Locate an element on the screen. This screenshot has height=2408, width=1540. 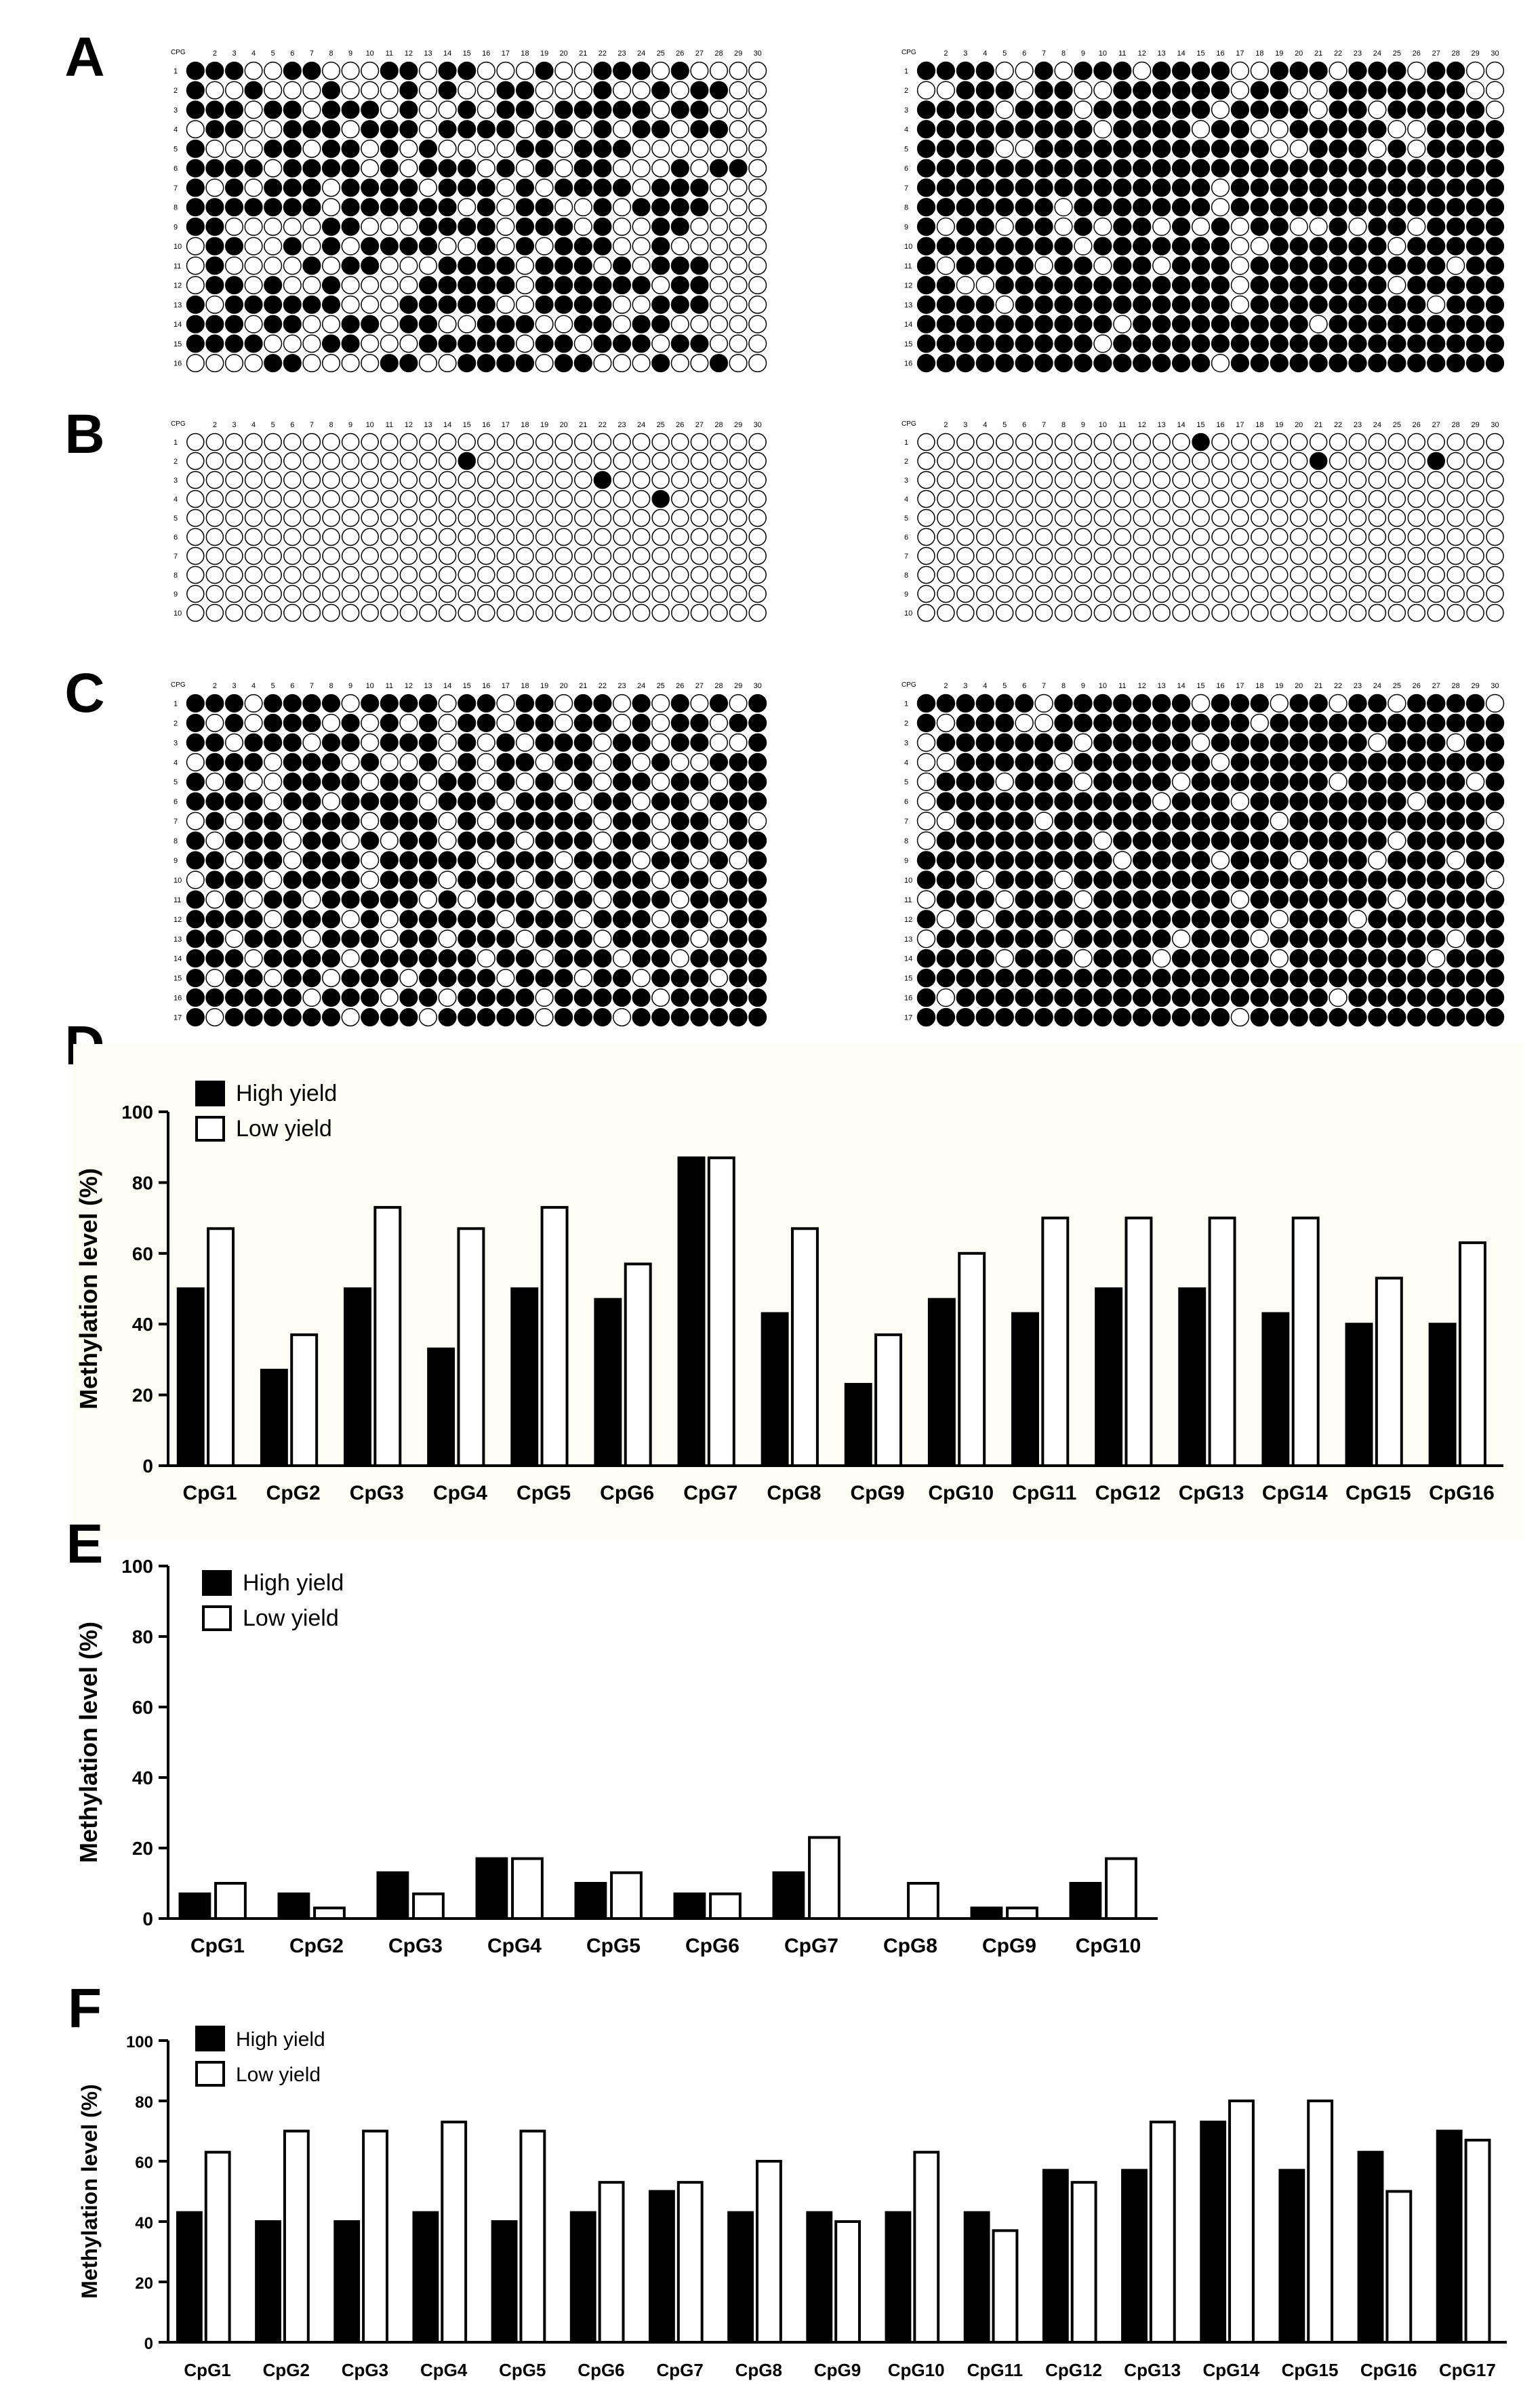
column-number: 17 is located at coordinates (506, 425).